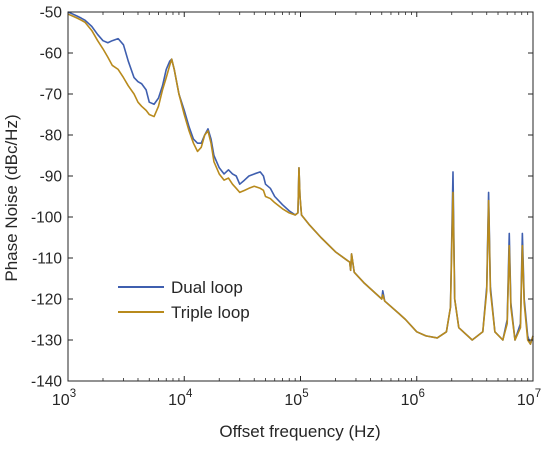 The width and height of the screenshot is (550, 449). I want to click on y-tick-labels: -50 -60 -70 -80 -90 -100 -110 -120 -130 -140, so click(46, 198).